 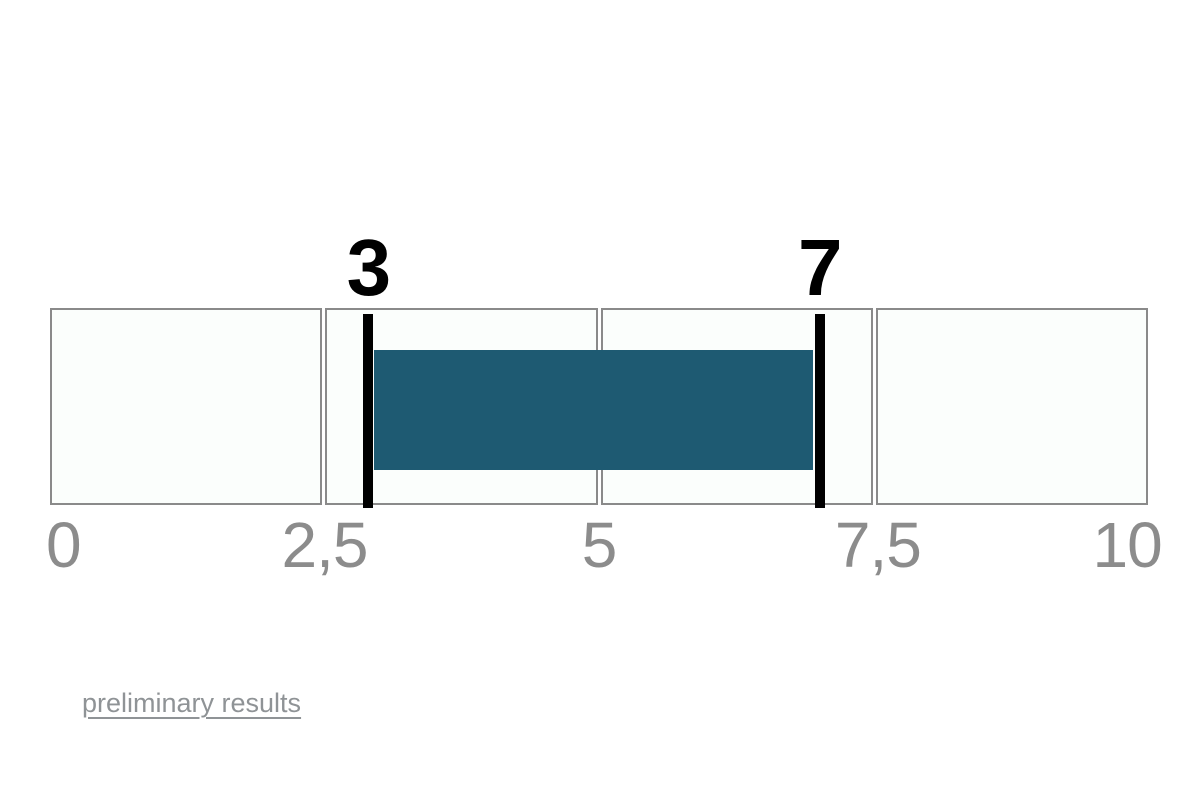 What do you see at coordinates (64, 545) in the screenshot?
I see `axis-tick-0: 0` at bounding box center [64, 545].